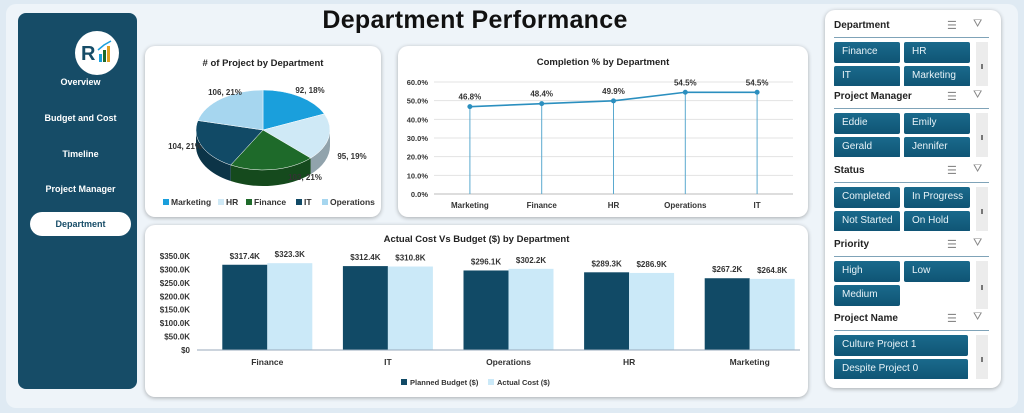 The height and width of the screenshot is (413, 1024). I want to click on pie-slice-side-hr, so click(320, 152).